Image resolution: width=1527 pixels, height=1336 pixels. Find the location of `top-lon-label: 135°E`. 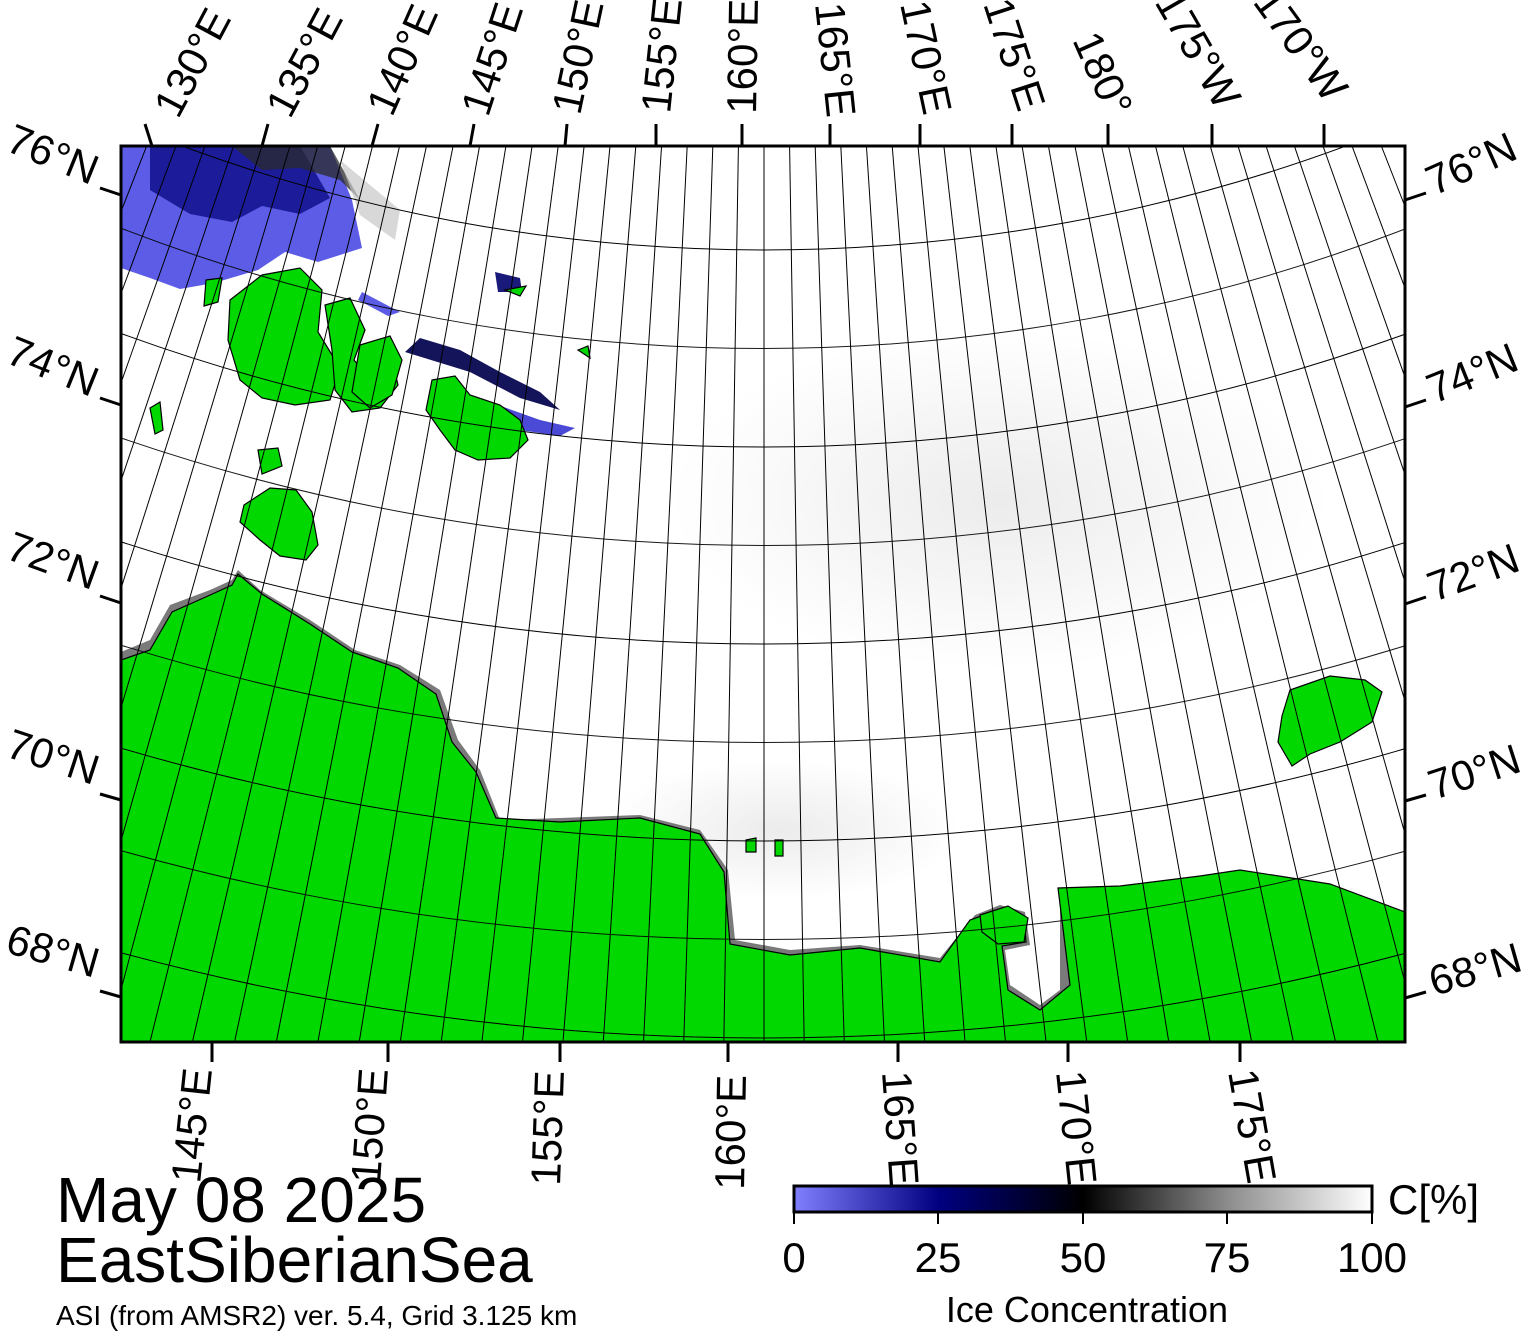

top-lon-label: 135°E is located at coordinates (303, 63).